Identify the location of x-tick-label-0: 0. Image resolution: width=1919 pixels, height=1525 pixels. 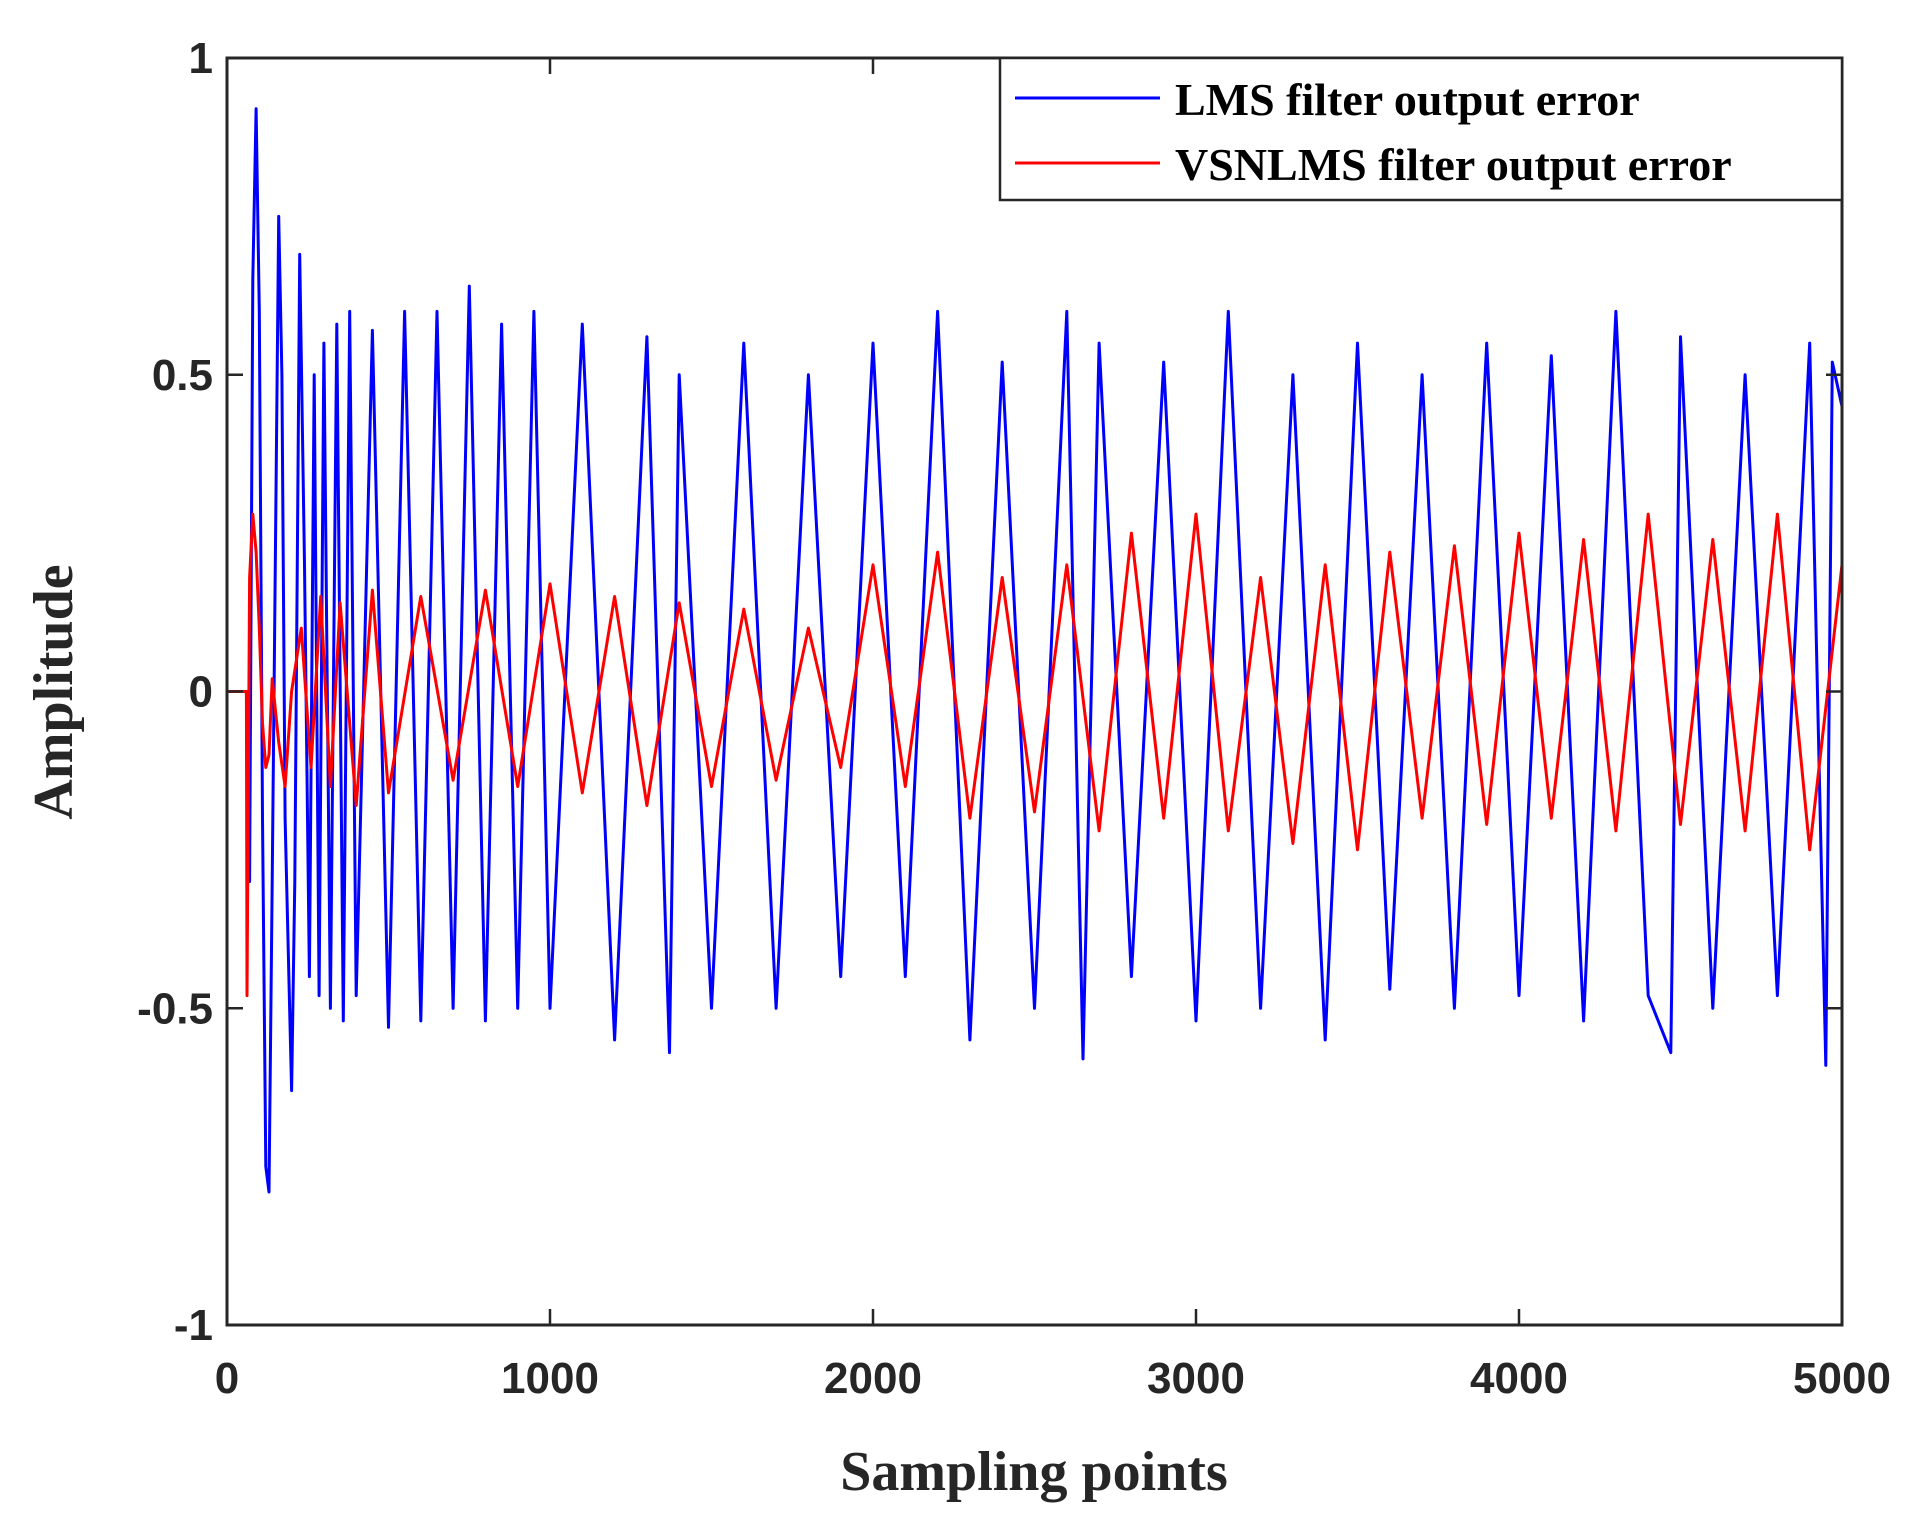
(227, 1378).